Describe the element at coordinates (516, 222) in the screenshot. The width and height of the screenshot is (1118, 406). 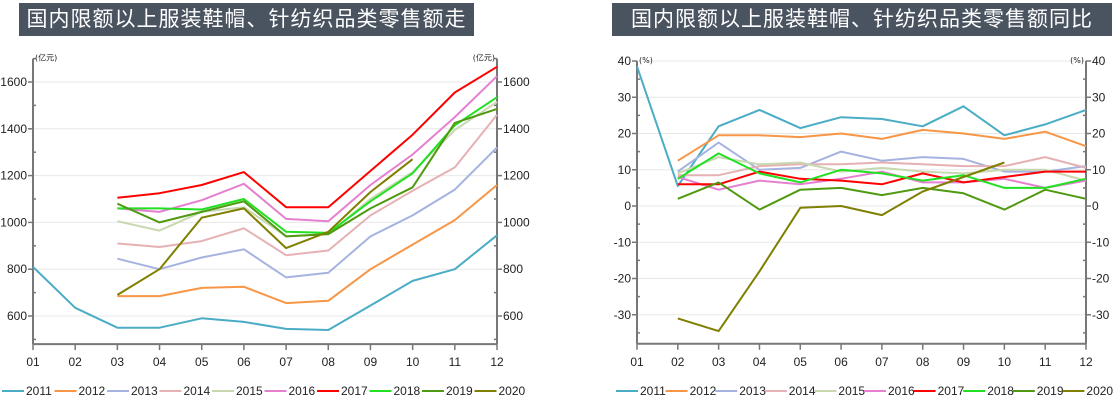
I see `y-tick-label-right: 1000` at that location.